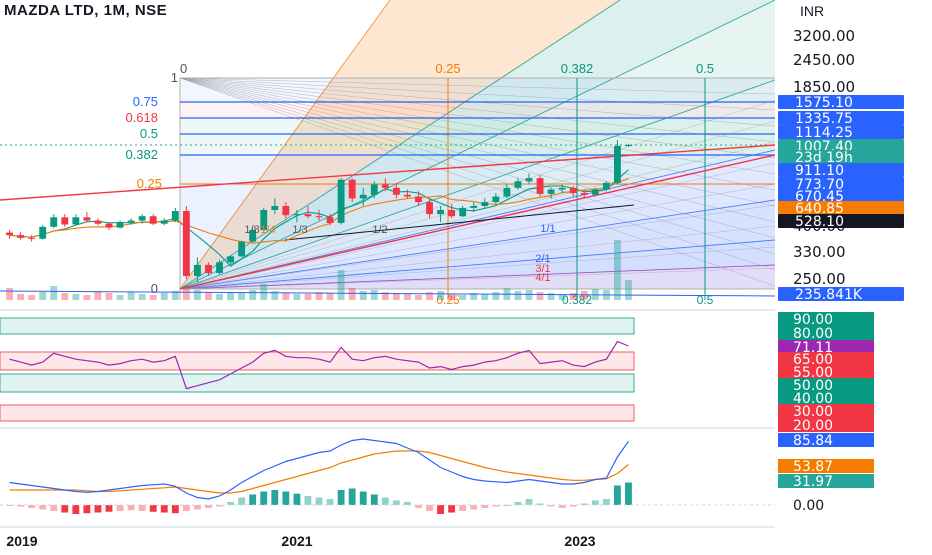 The image size is (932, 555). Describe the element at coordinates (819, 222) in the screenshot. I see `price-badge-label: 528.10` at that location.